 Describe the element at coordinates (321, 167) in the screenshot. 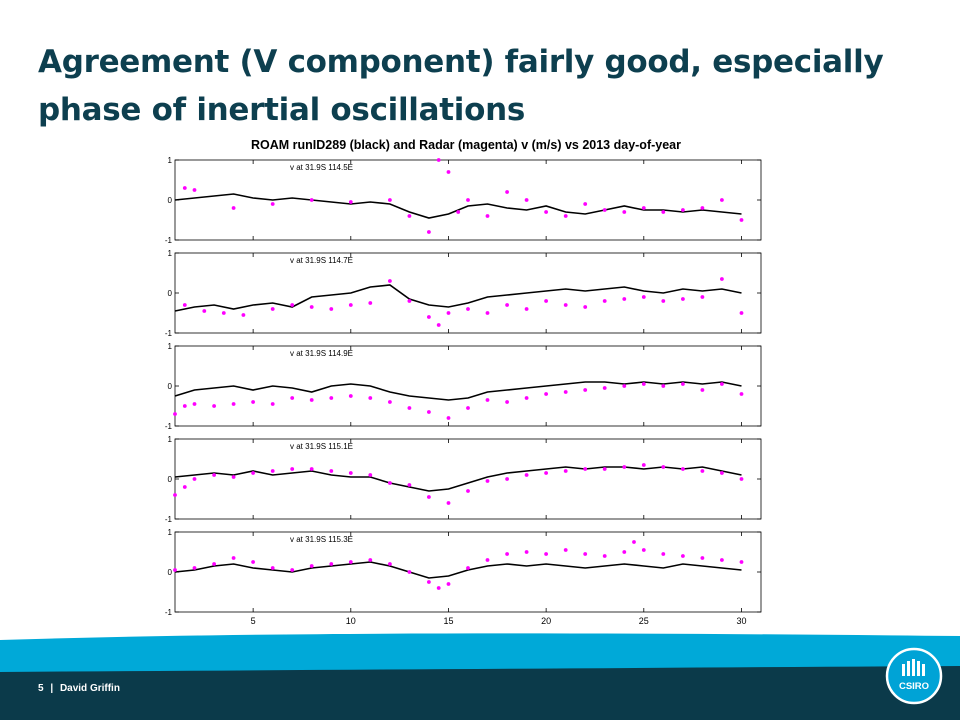

I see `panel-label: v at 31.9S 114.5E` at that location.